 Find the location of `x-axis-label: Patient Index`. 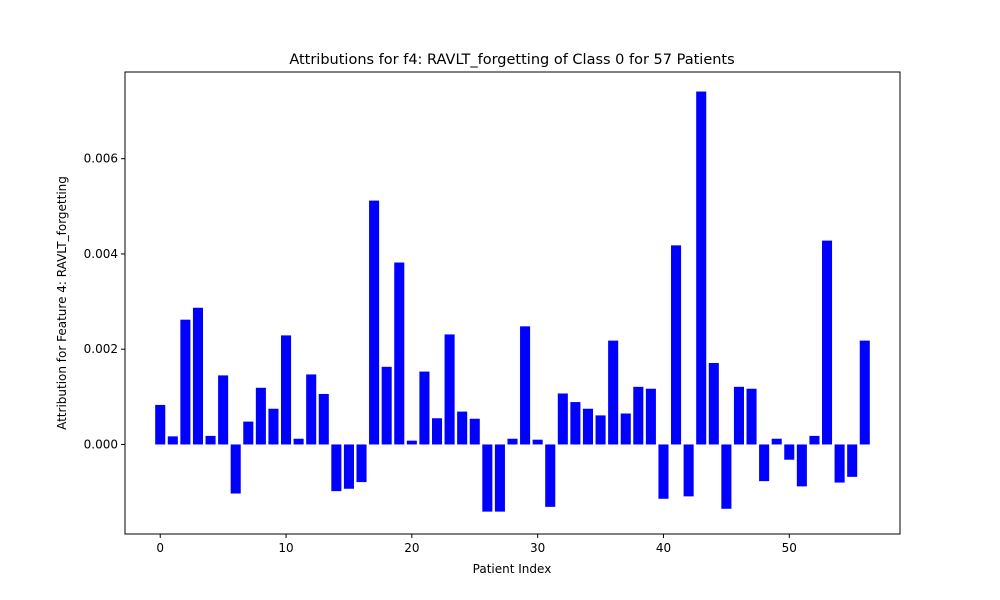

x-axis-label: Patient Index is located at coordinates (512, 569).